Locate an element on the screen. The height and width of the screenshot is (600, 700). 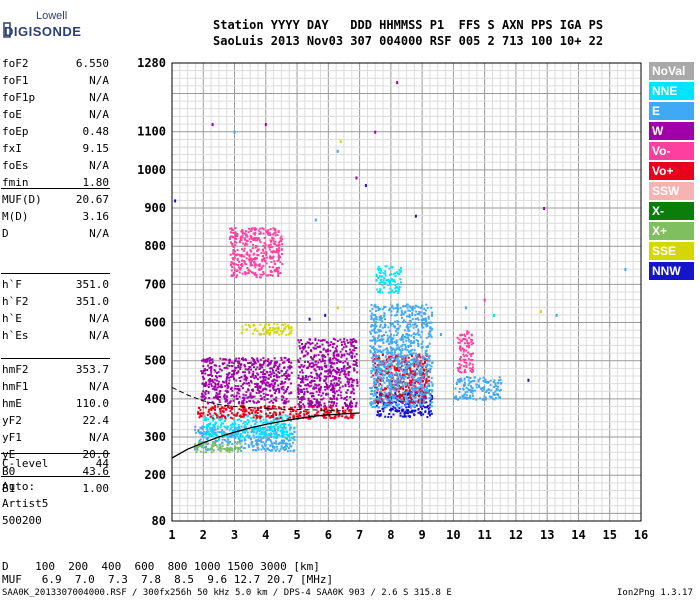
x-tick-label: 14 is located at coordinates (578, 535).